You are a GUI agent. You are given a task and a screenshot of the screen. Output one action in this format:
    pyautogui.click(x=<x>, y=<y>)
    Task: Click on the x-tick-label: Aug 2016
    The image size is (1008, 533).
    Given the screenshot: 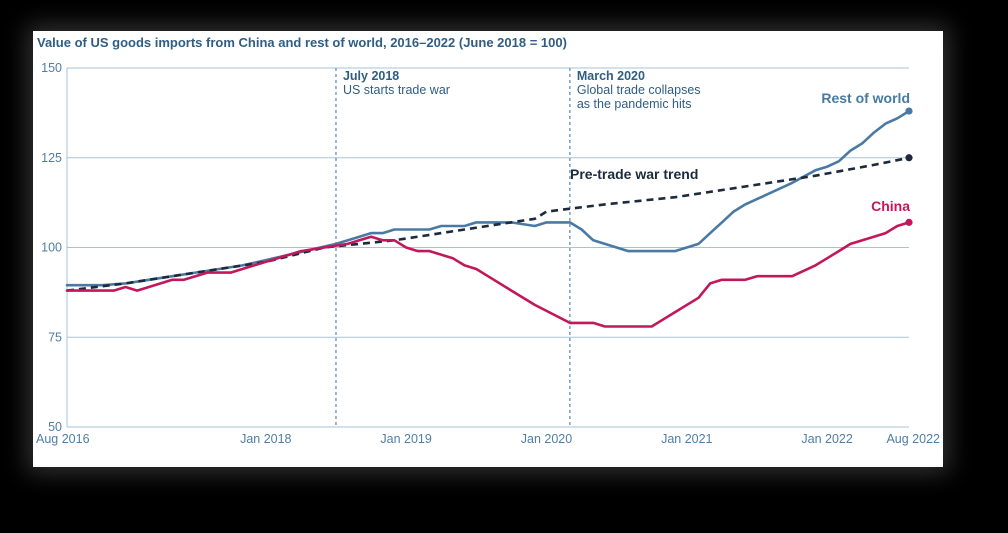 What is the action you would take?
    pyautogui.click(x=63, y=439)
    